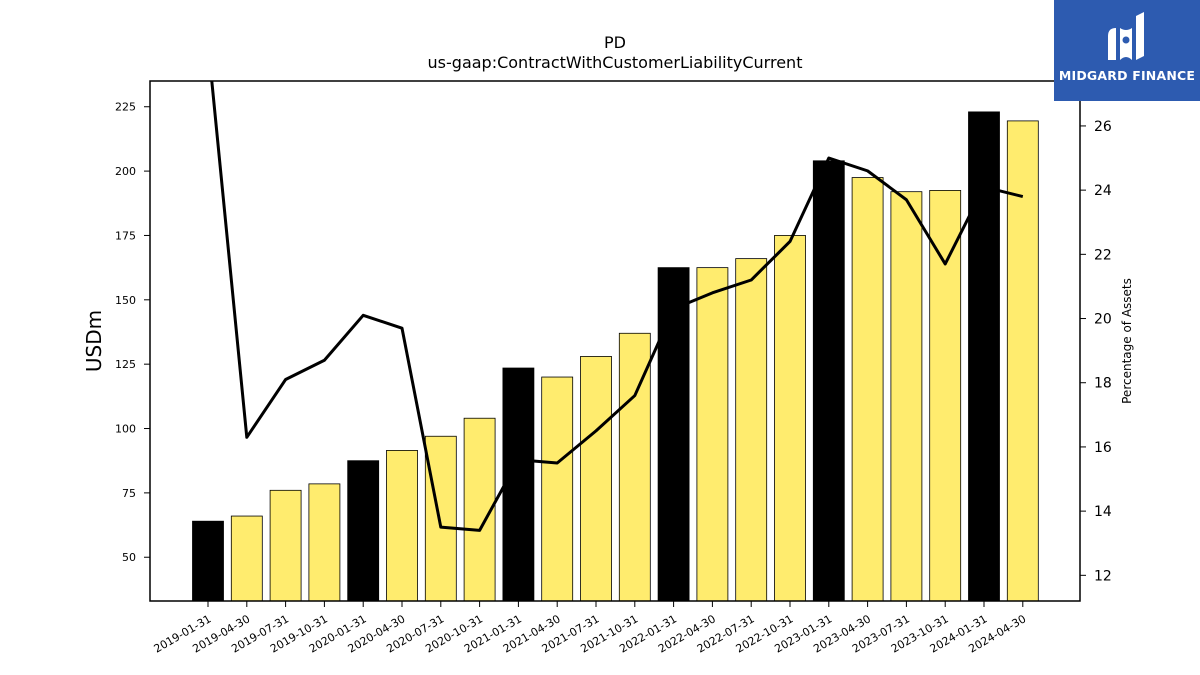 Image resolution: width=1200 pixels, height=675 pixels. What do you see at coordinates (1103, 384) in the screenshot?
I see `y2-tick-label: 18` at bounding box center [1103, 384].